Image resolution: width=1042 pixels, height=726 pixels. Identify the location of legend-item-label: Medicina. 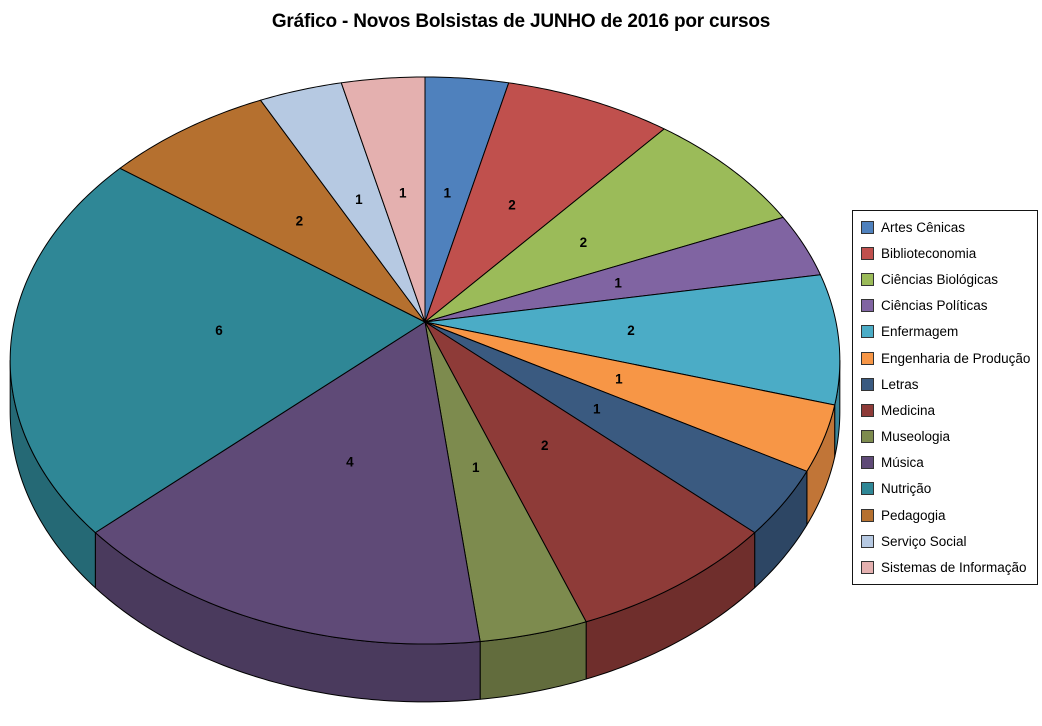
(908, 410).